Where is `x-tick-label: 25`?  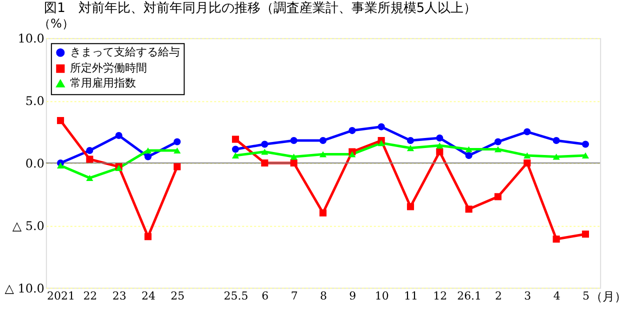
x-tick-label: 25 is located at coordinates (177, 295).